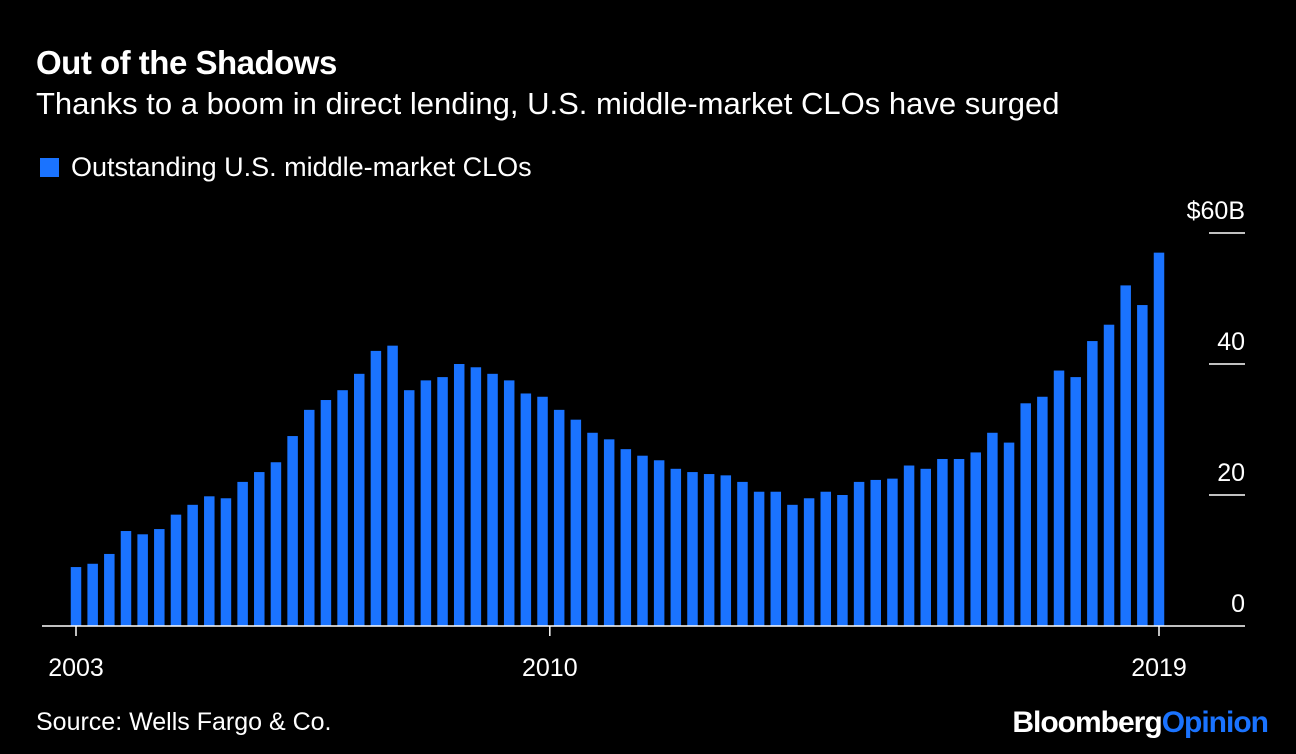 This screenshot has height=754, width=1296. Describe the element at coordinates (1087, 722) in the screenshot. I see `brand-main: Bloomberg` at that location.